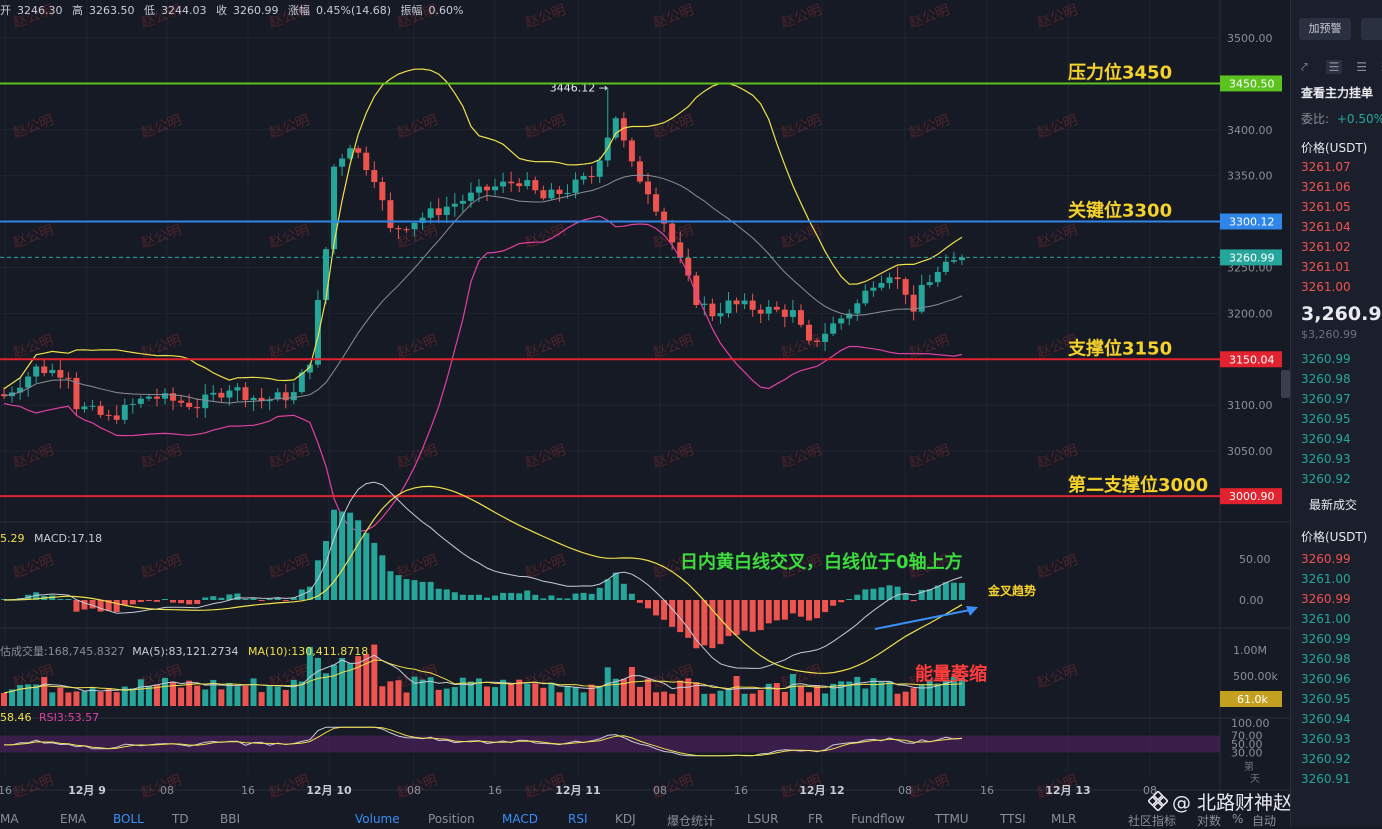 Image resolution: width=1382 pixels, height=829 pixels. Describe the element at coordinates (1326, 187) in the screenshot. I see `price-row: 3261.06` at that location.